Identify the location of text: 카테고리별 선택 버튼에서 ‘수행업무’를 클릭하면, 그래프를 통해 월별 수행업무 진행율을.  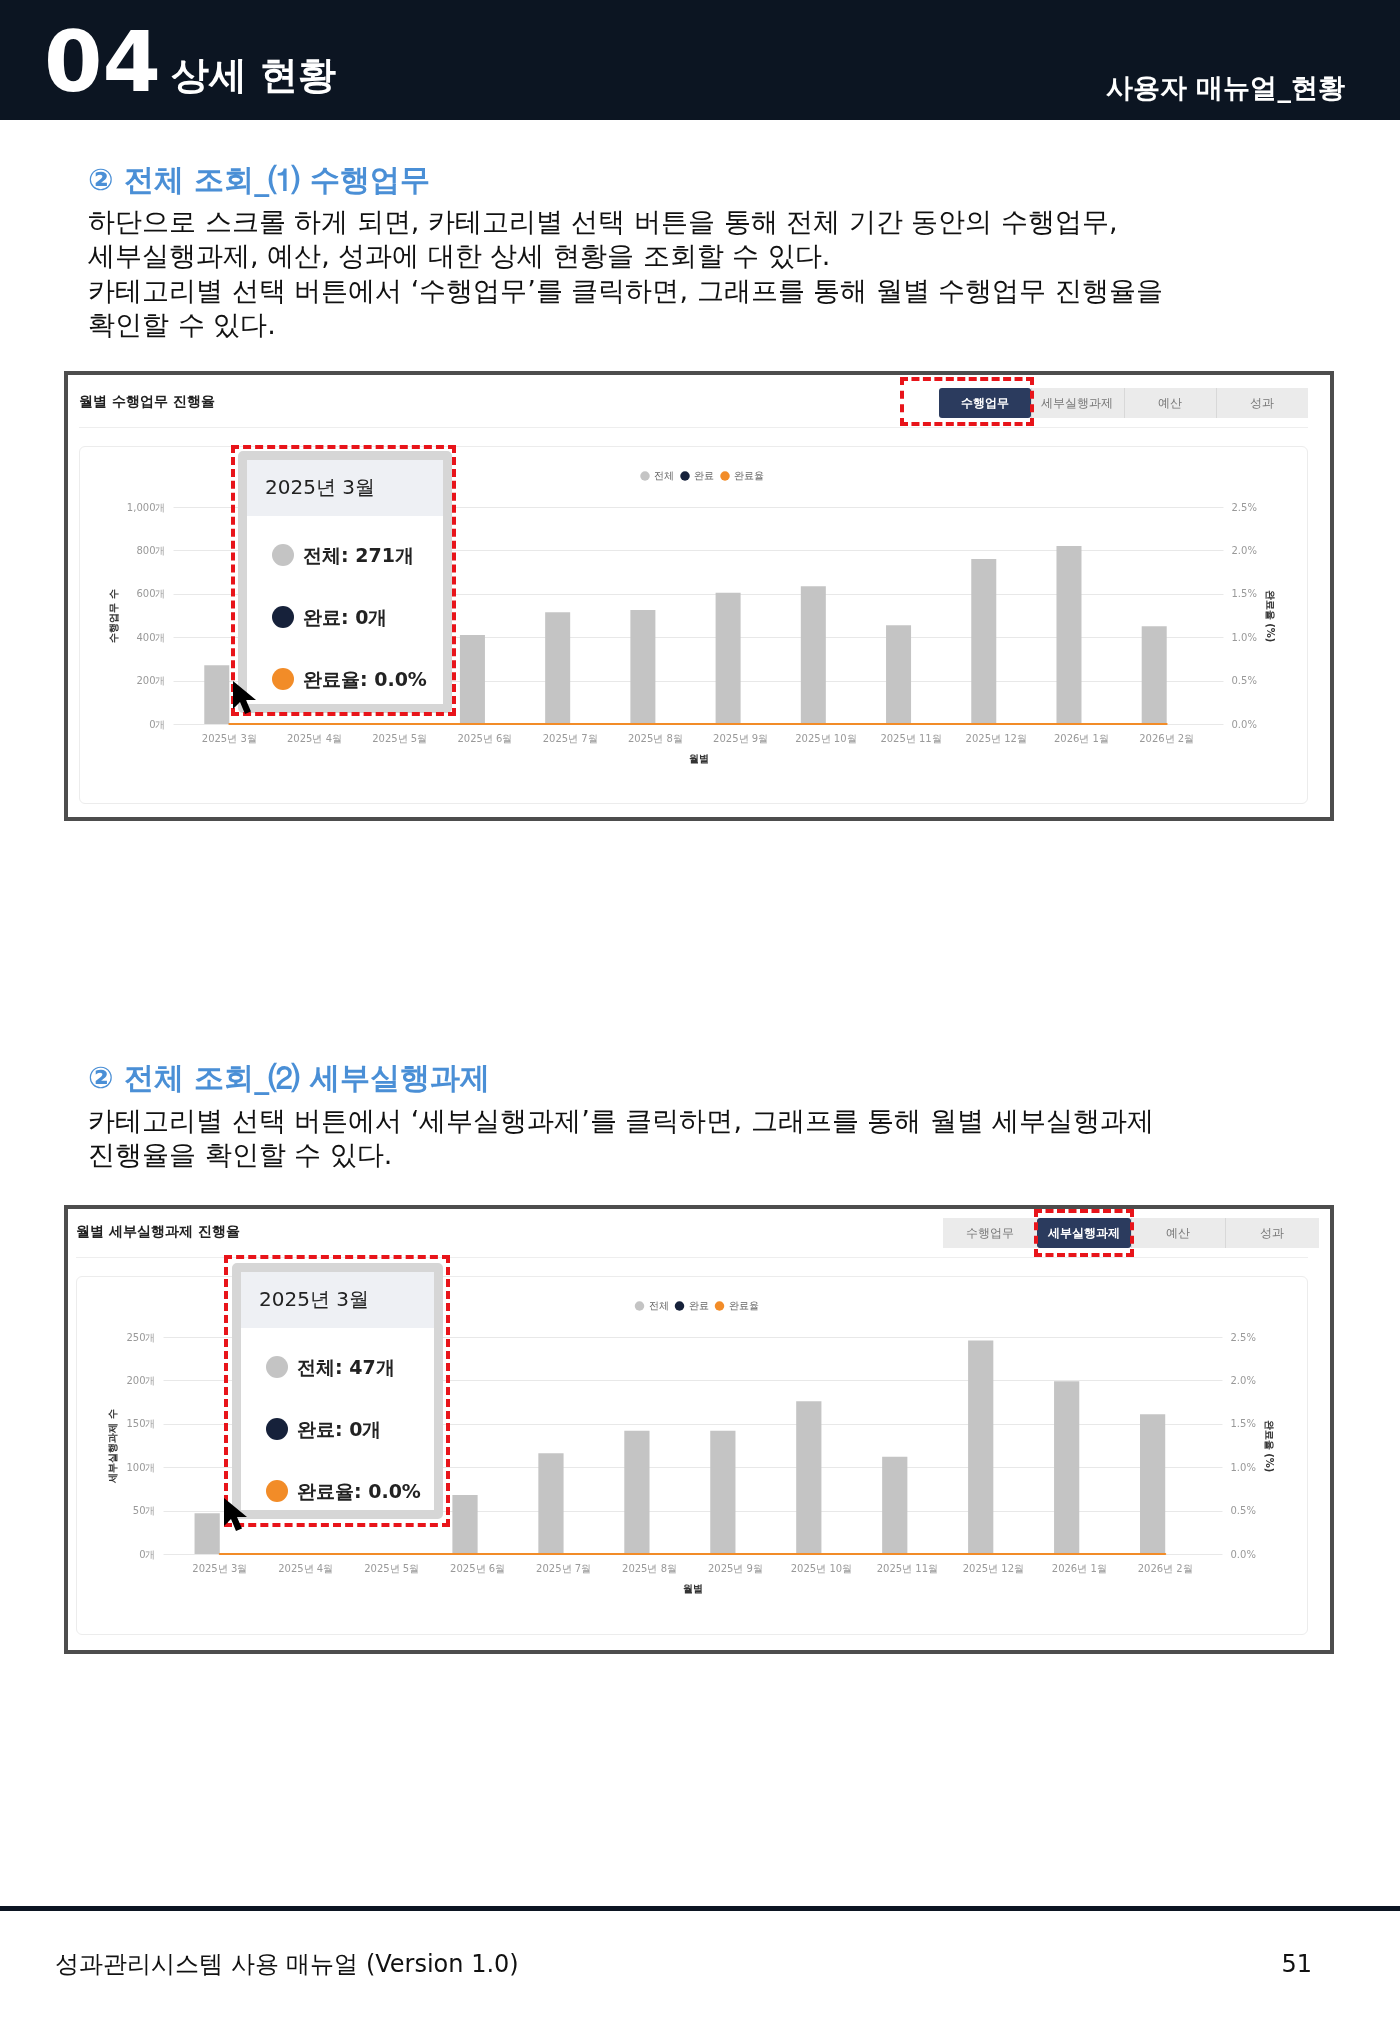
(625, 290).